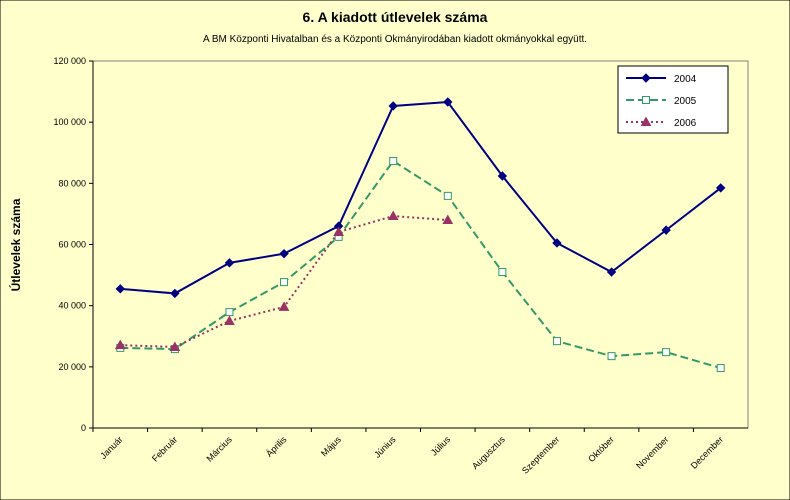  Describe the element at coordinates (72, 367) in the screenshot. I see `y-tick-label: 20 000` at that location.